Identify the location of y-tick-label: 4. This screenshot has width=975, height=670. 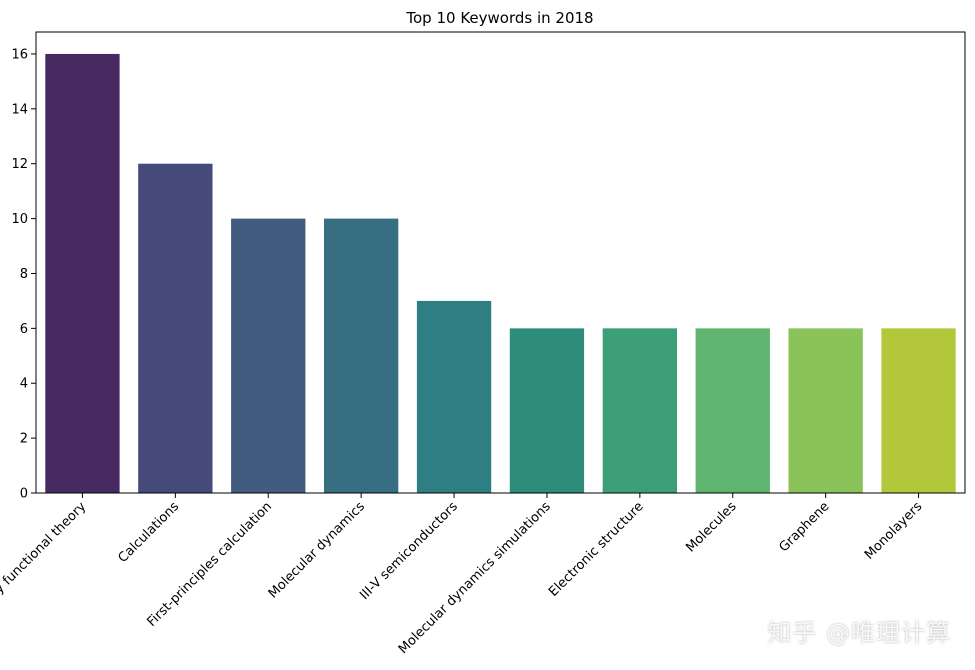
(24, 384).